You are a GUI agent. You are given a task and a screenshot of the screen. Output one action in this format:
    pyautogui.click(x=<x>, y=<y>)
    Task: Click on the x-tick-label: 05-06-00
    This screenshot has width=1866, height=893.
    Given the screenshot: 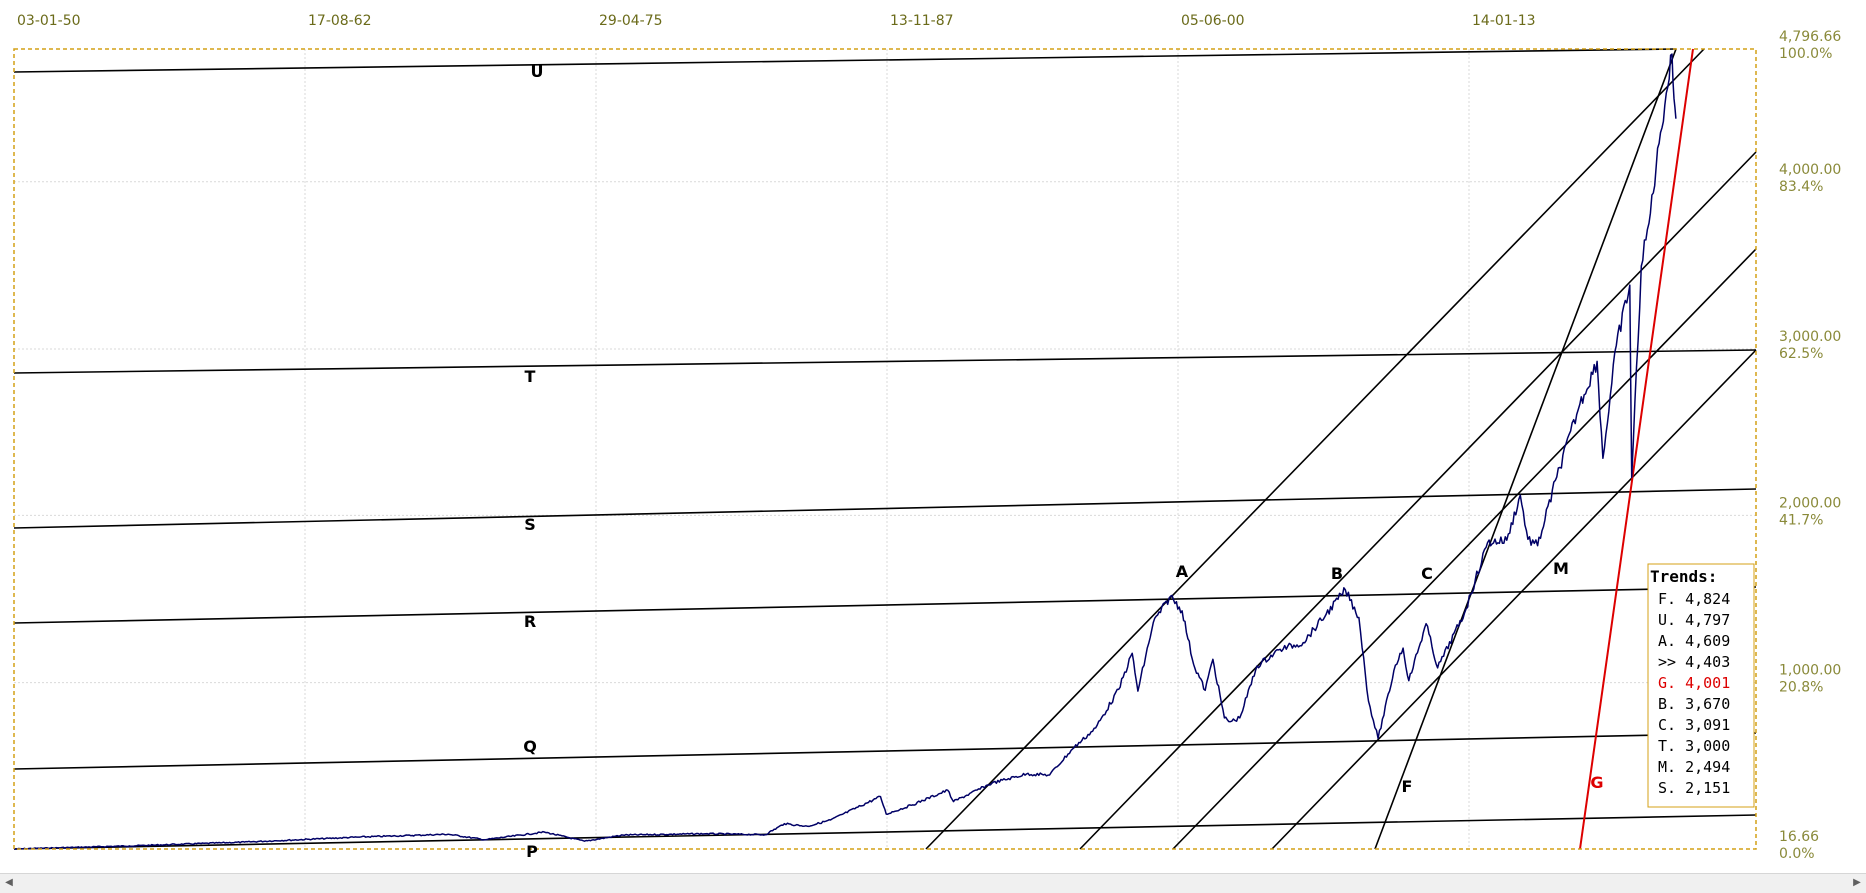 What is the action you would take?
    pyautogui.click(x=1213, y=21)
    